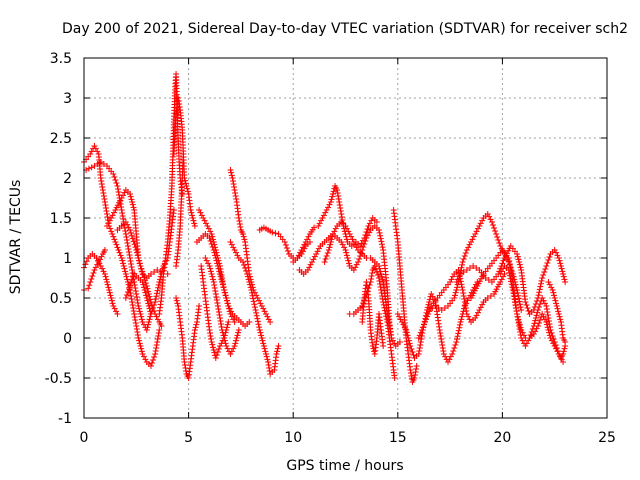 Image resolution: width=640 pixels, height=480 pixels. What do you see at coordinates (533, 312) in the screenshot?
I see `series-trace-ad` at bounding box center [533, 312].